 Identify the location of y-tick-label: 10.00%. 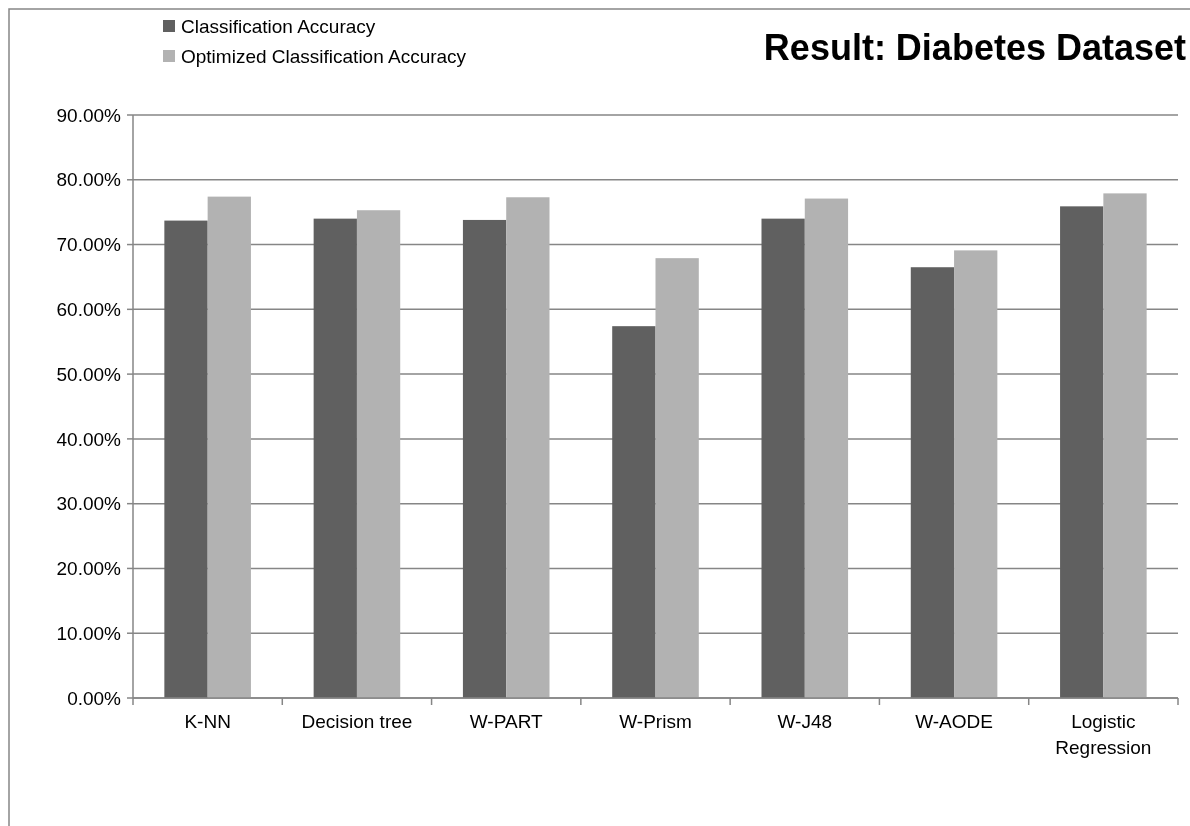
(89, 633).